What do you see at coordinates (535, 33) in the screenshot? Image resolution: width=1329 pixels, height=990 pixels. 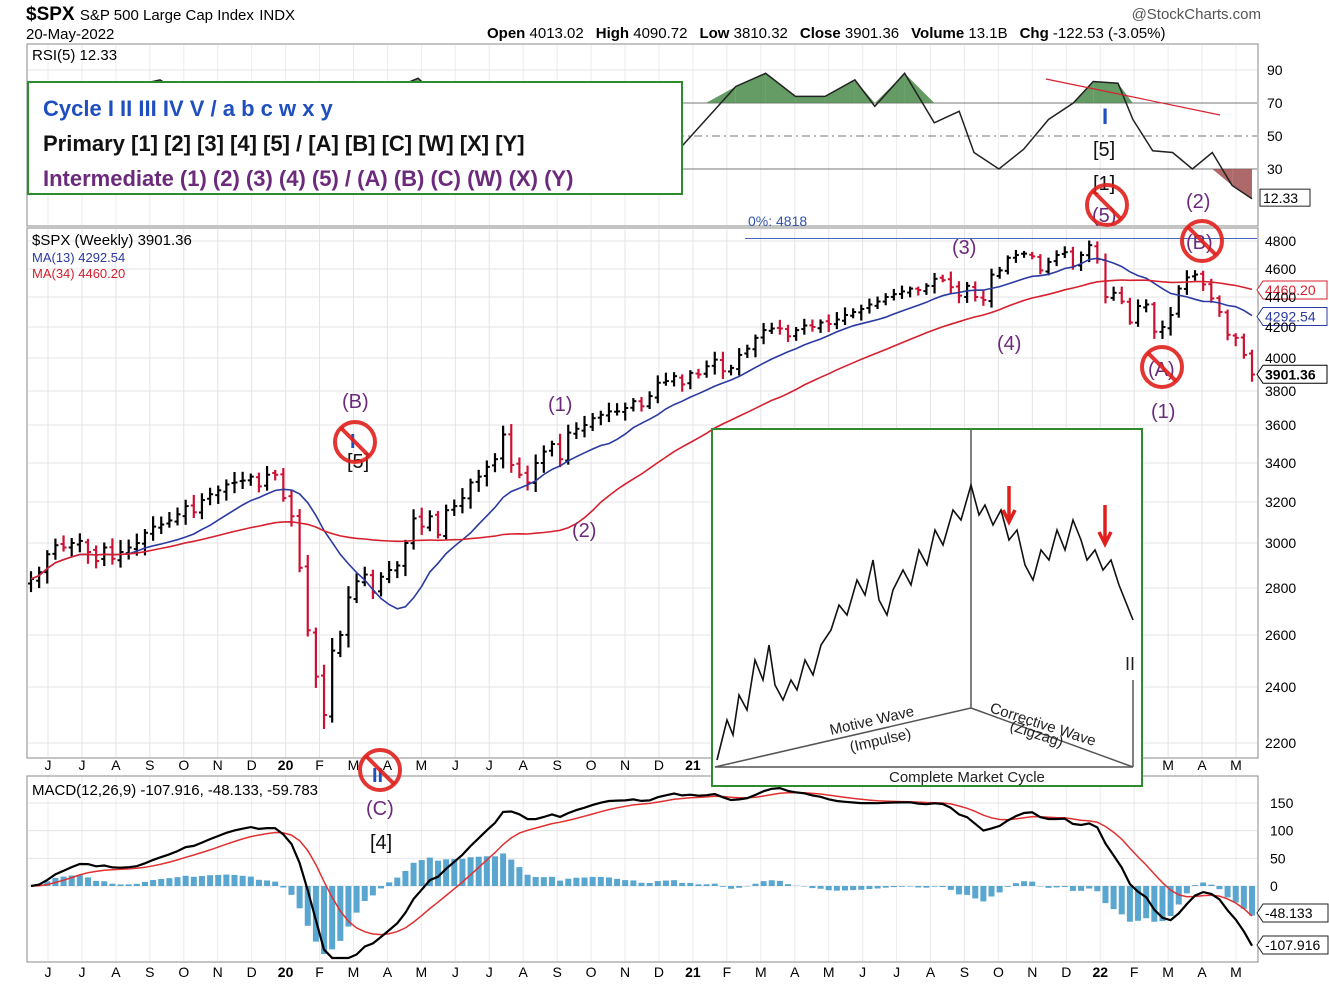 I see `ohlc-open: Open 4013.02` at bounding box center [535, 33].